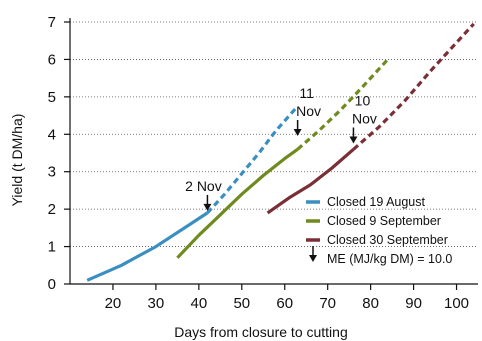 The image size is (482, 341). What do you see at coordinates (52, 59) in the screenshot?
I see `y-tick-label: 6` at bounding box center [52, 59].